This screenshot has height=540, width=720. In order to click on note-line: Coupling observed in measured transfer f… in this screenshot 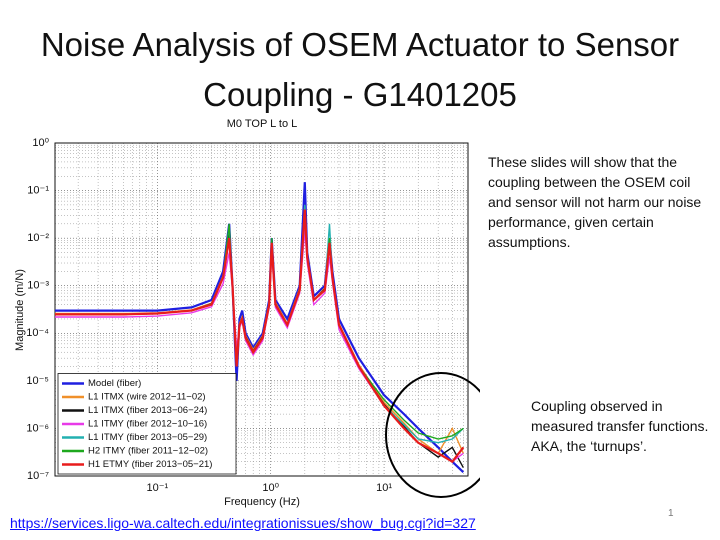, I will do `click(620, 416)`.